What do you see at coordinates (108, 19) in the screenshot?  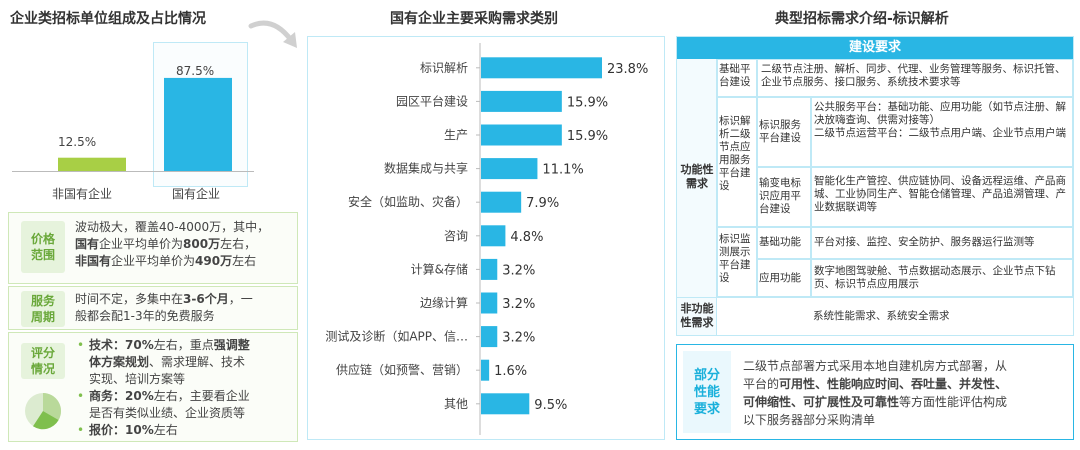 I see `left-title: 企业类招标单位组成及占比情况` at bounding box center [108, 19].